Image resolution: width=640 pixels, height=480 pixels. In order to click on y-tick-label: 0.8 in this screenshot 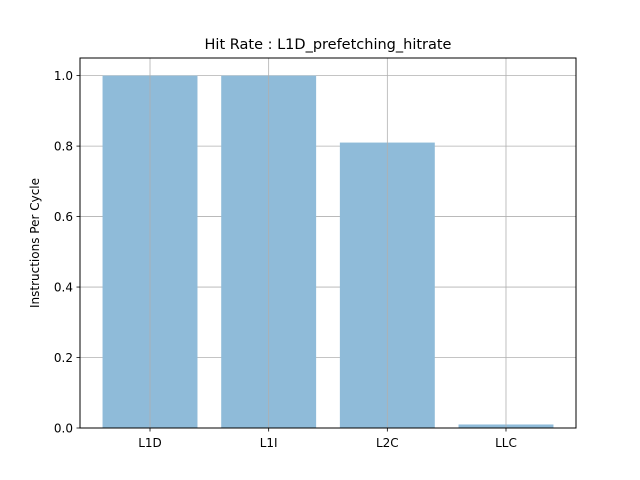, I will do `click(63, 147)`.